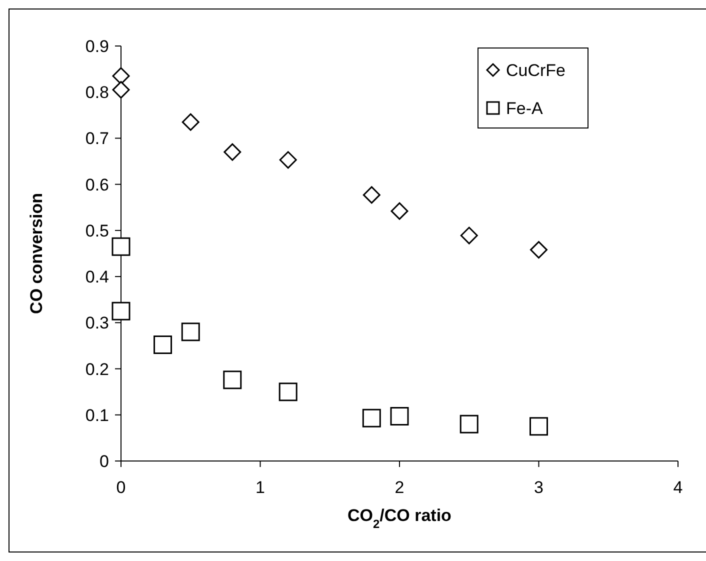 This screenshot has width=706, height=561. I want to click on y-tick-label: 0.4, so click(97, 277).